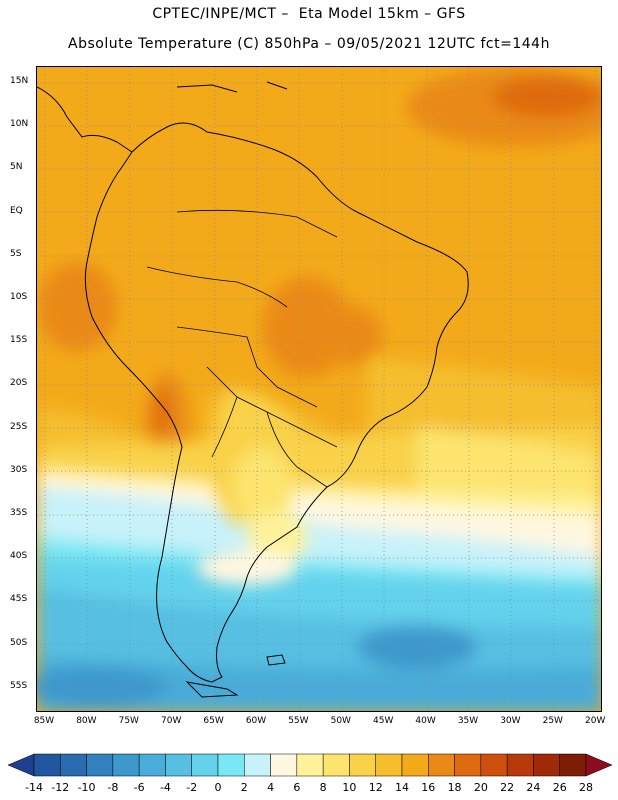 The height and width of the screenshot is (800, 618). I want to click on colorbar-label: 26, so click(559, 787).